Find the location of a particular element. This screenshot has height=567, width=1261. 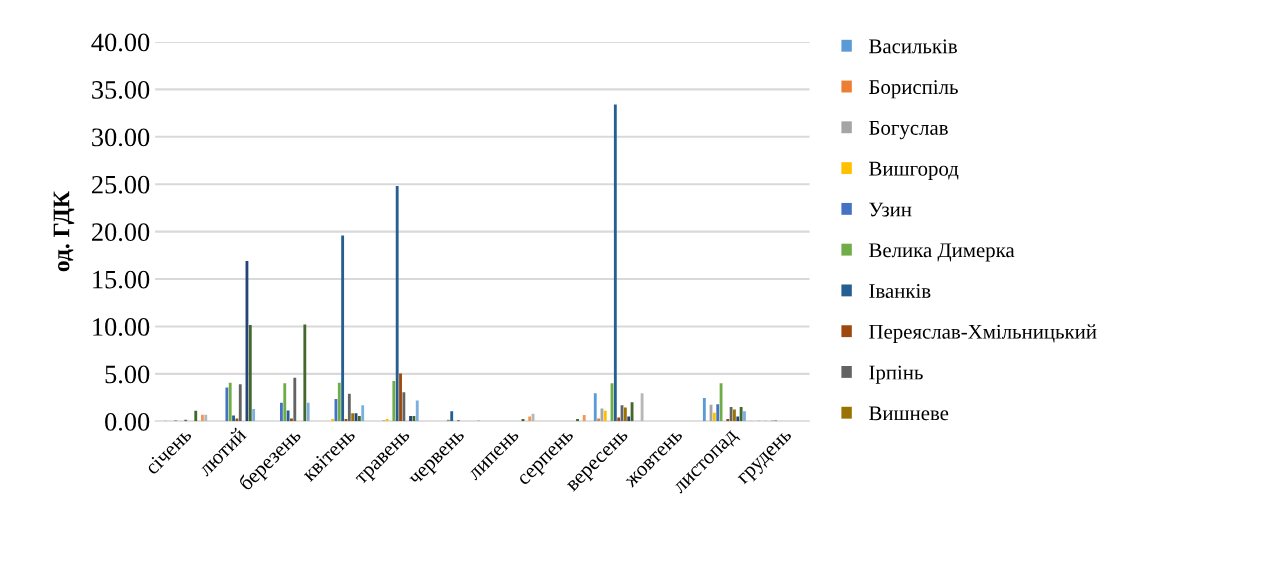

y-tick-label: 40.00 is located at coordinates (120, 42).